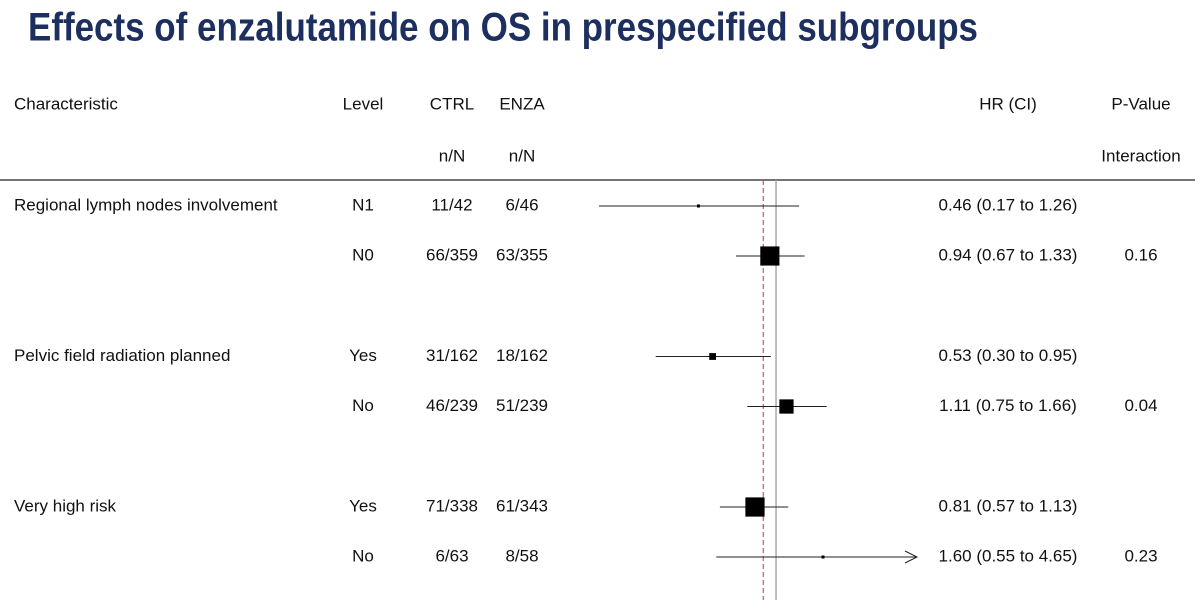 This screenshot has height=613, width=1200. What do you see at coordinates (522, 355) in the screenshot?
I see `enza-count: 18/162` at bounding box center [522, 355].